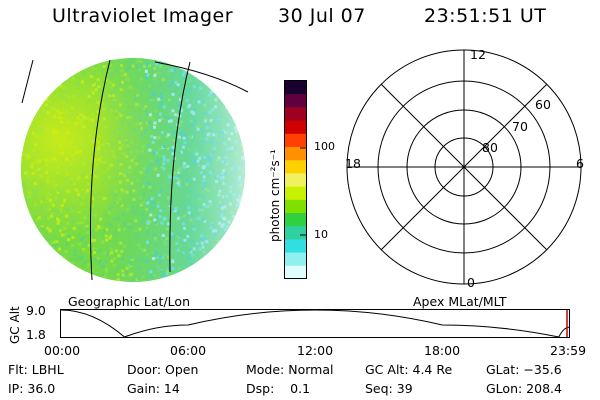 This screenshot has height=400, width=600. I want to click on status-seq: Seq: 39, so click(389, 388).